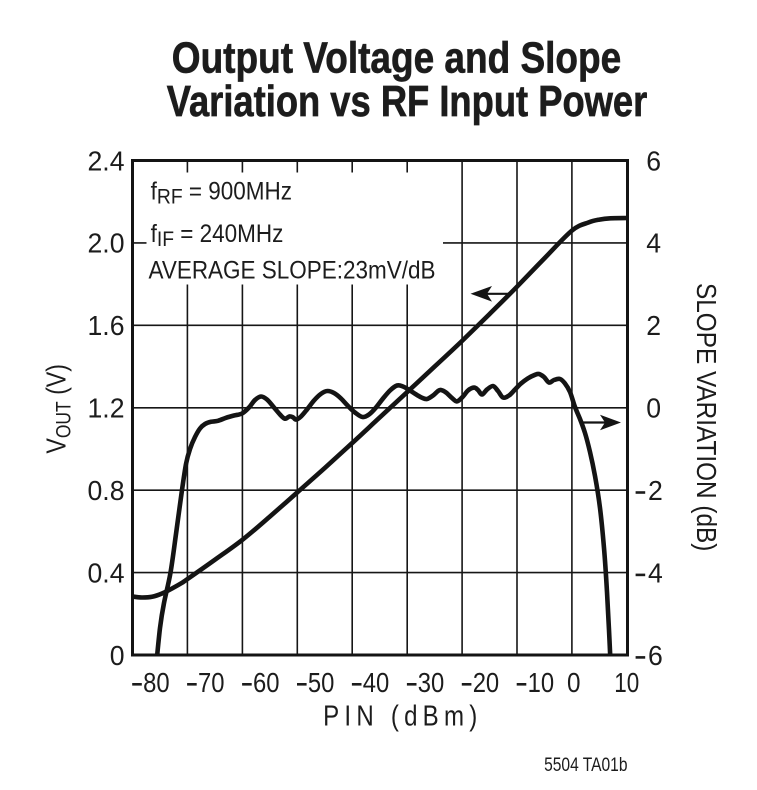  I want to click on svg-text: 2.4, so click(106, 160).